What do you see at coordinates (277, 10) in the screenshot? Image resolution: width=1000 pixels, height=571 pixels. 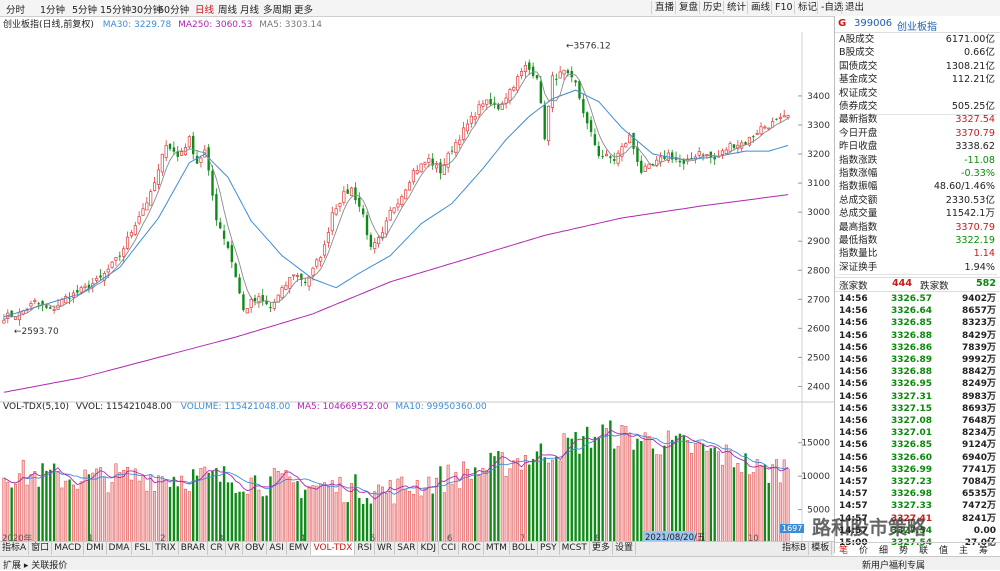 I see `timeframe-tab: 多周期` at bounding box center [277, 10].